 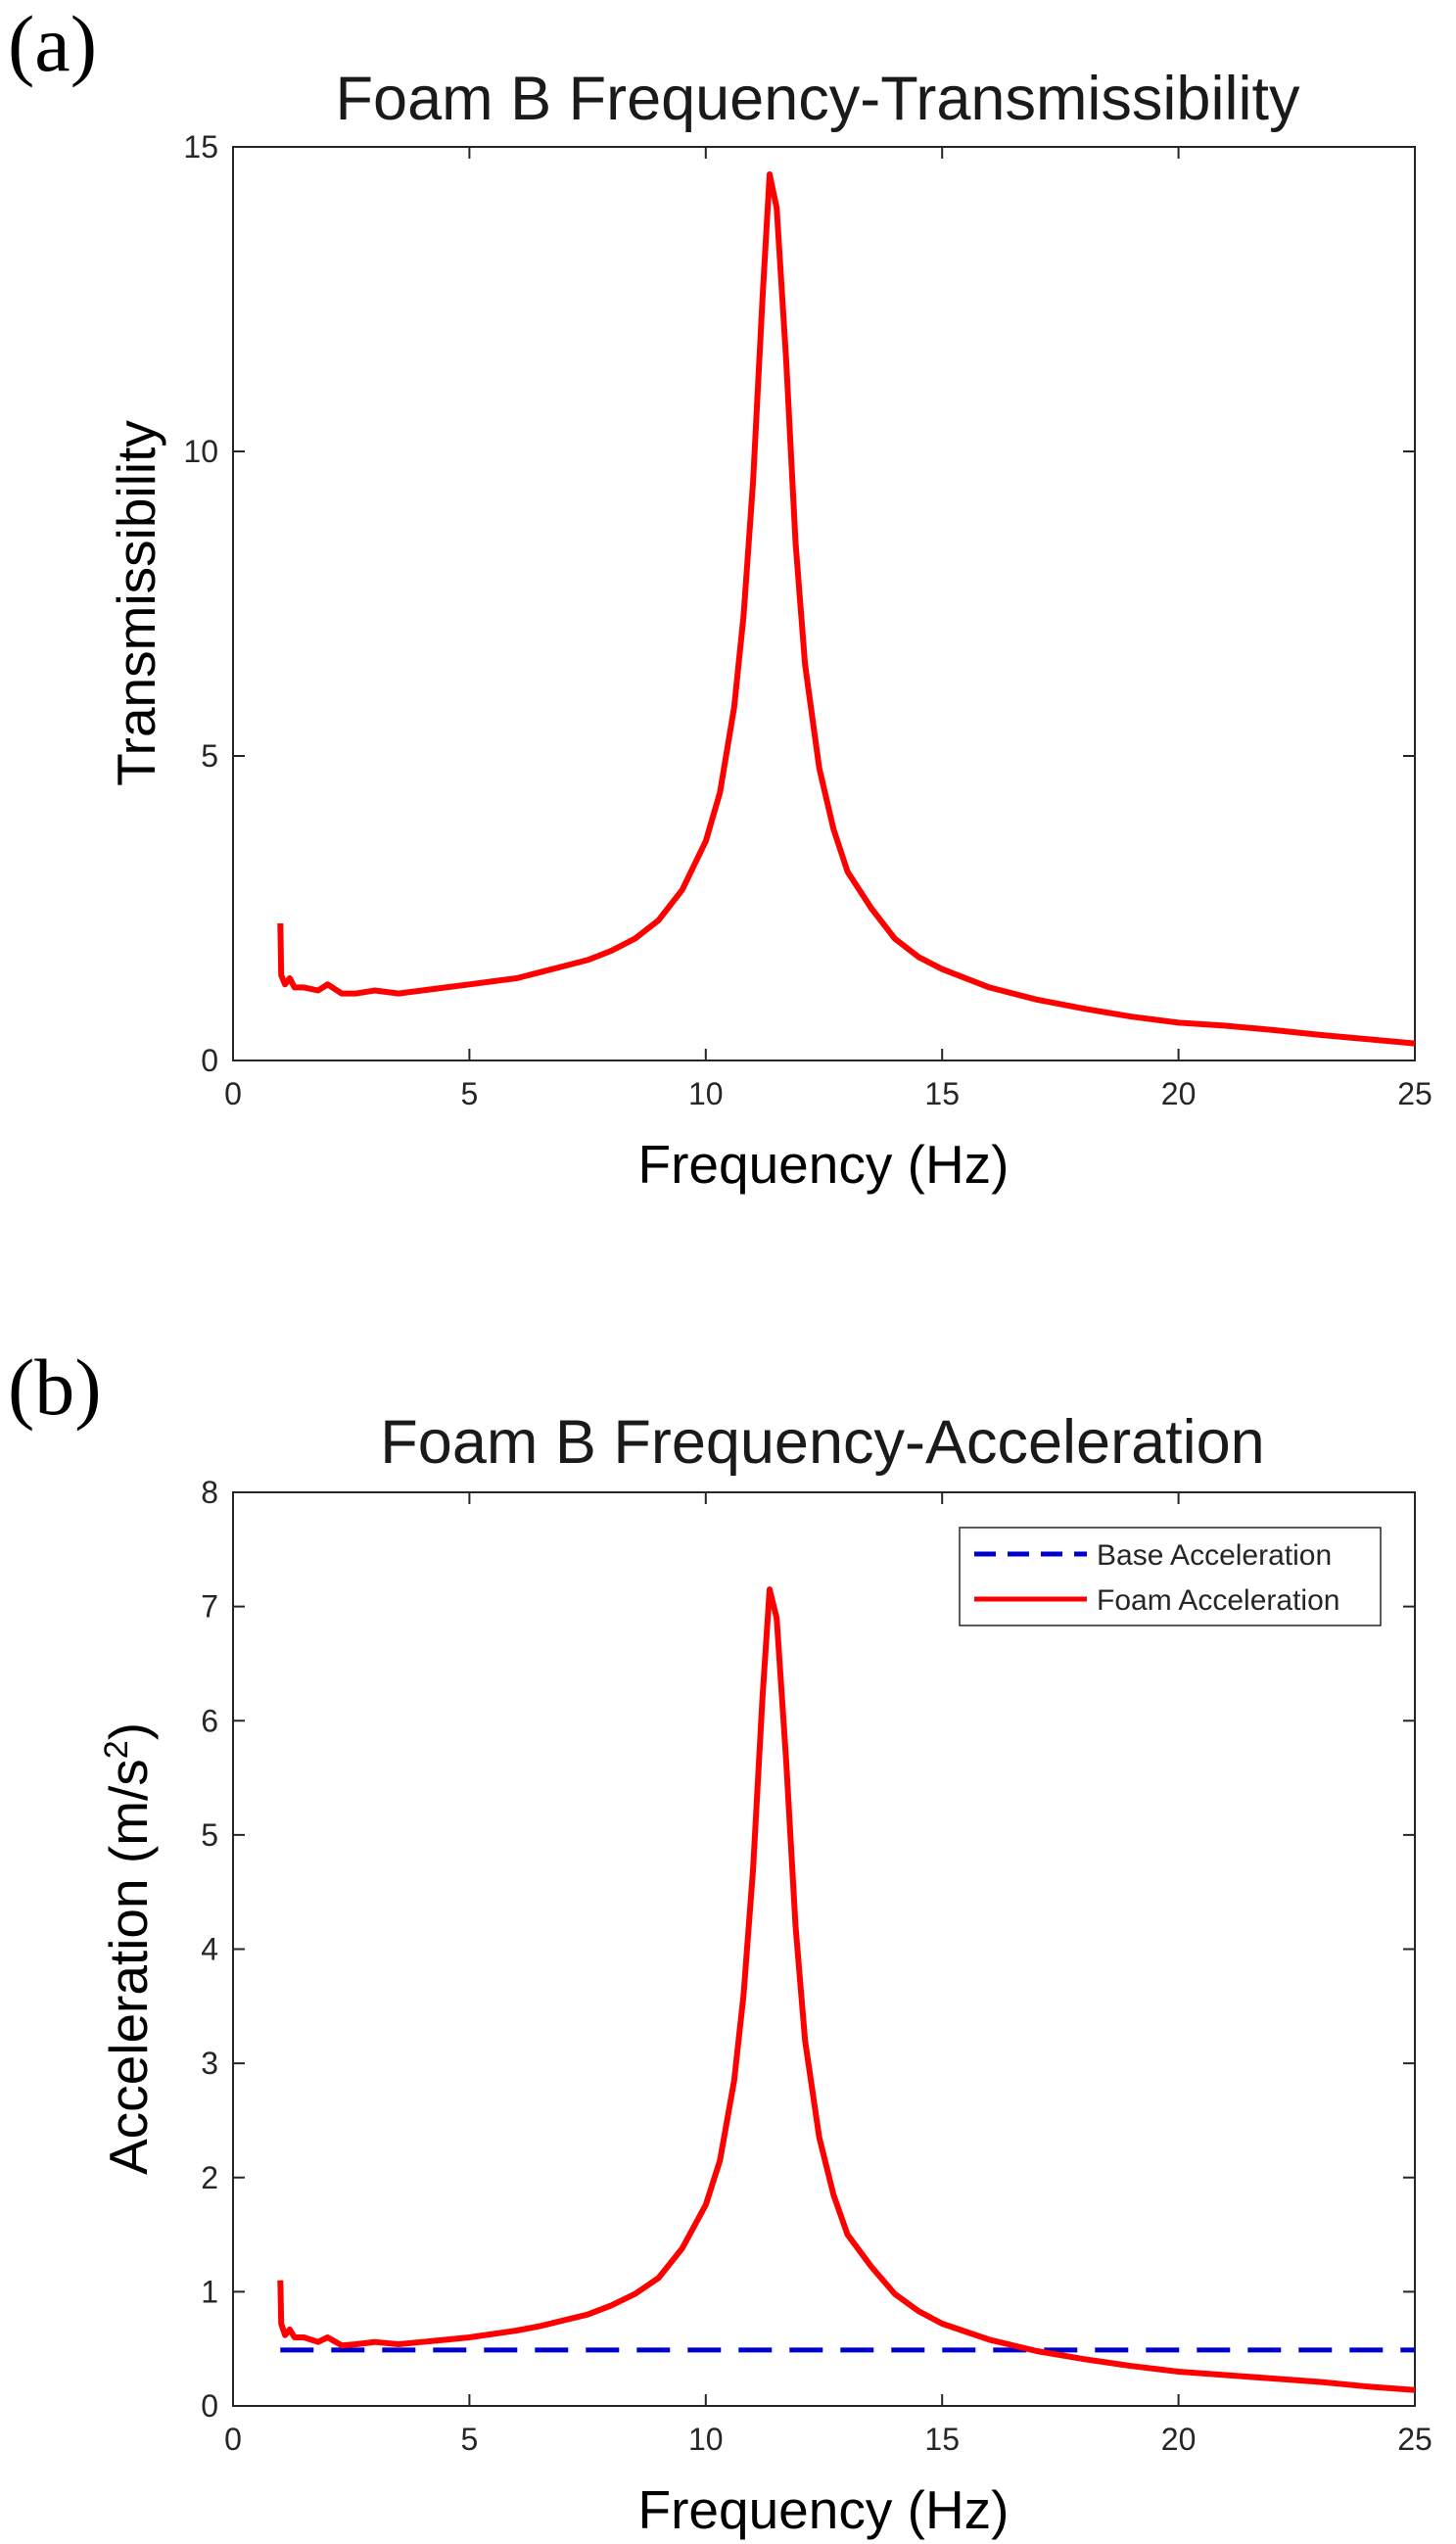 What do you see at coordinates (1214, 1555) in the screenshot?
I see `legend-label-base: Base Acceleration` at bounding box center [1214, 1555].